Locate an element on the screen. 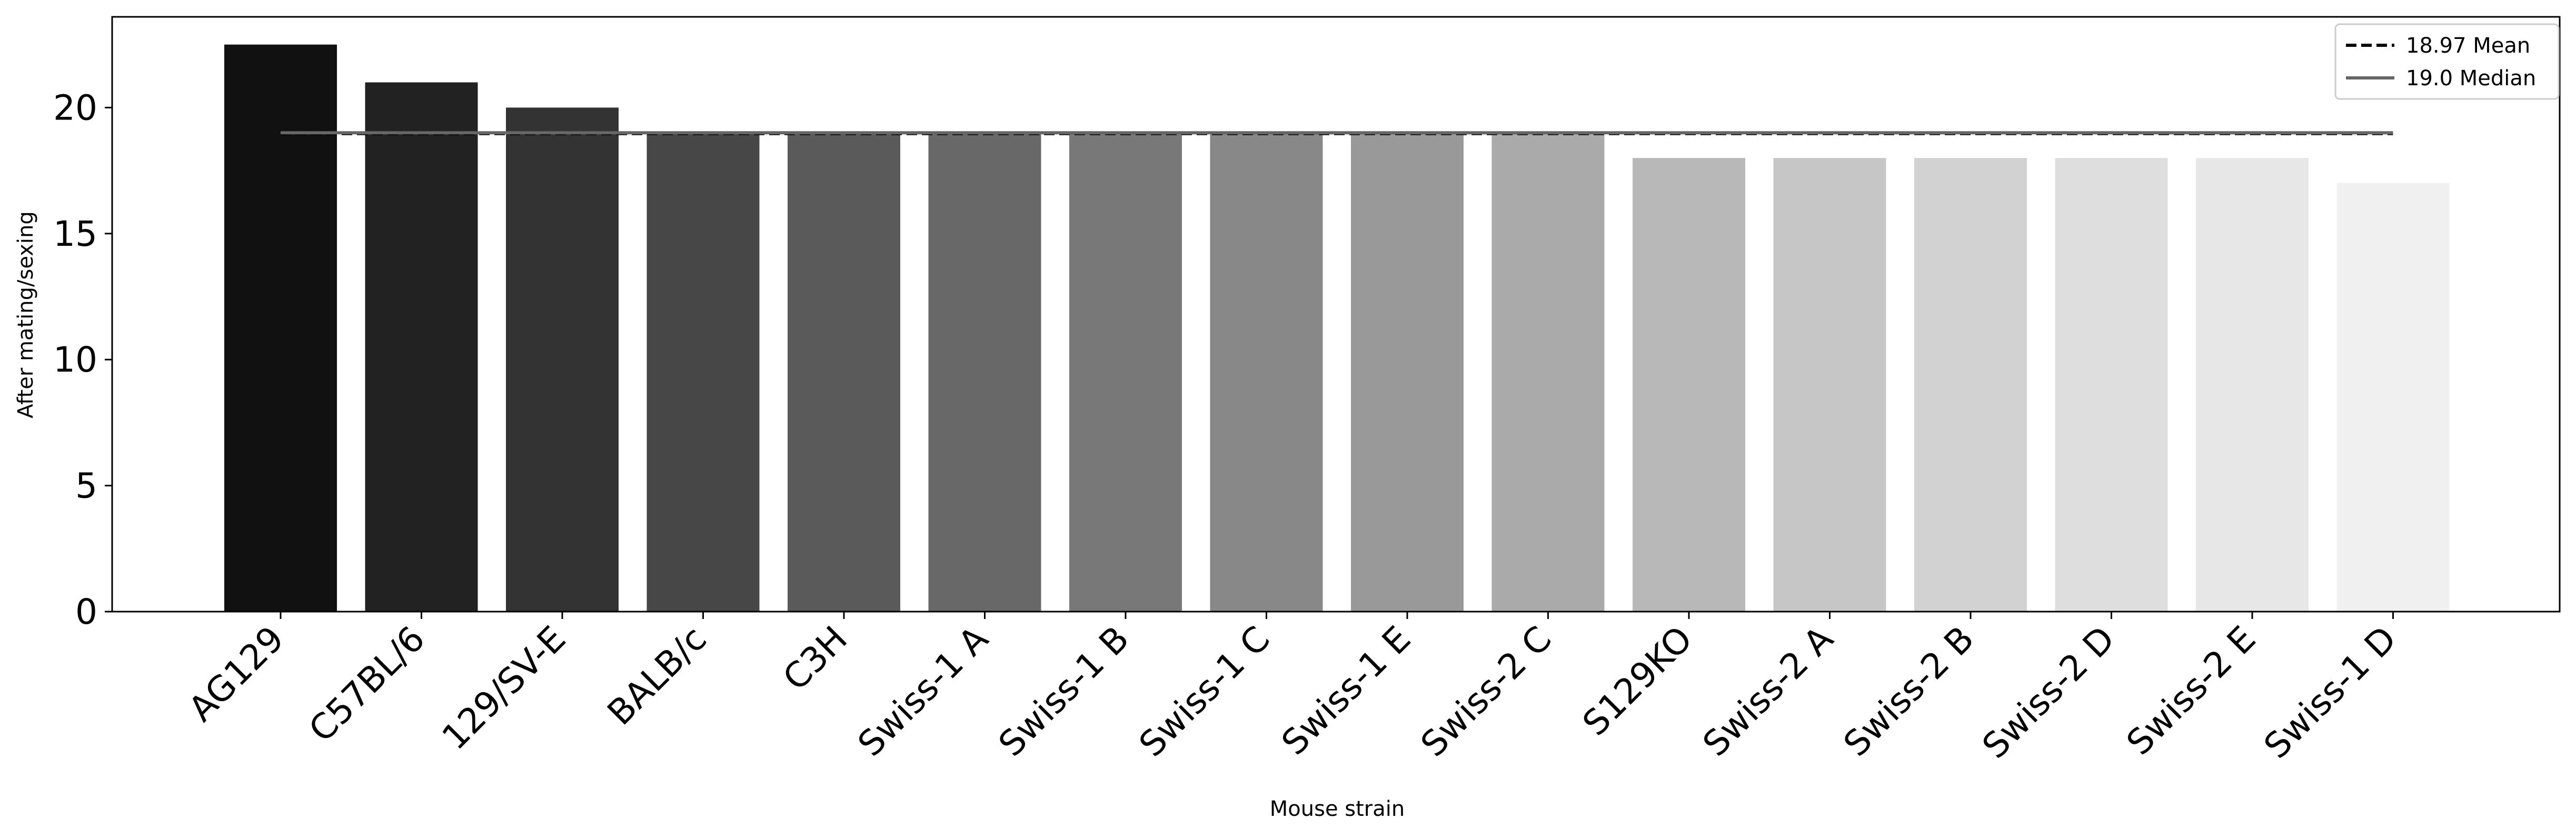 Image resolution: width=2576 pixels, height=839 pixels. y-tick-label: 10 is located at coordinates (75, 359).